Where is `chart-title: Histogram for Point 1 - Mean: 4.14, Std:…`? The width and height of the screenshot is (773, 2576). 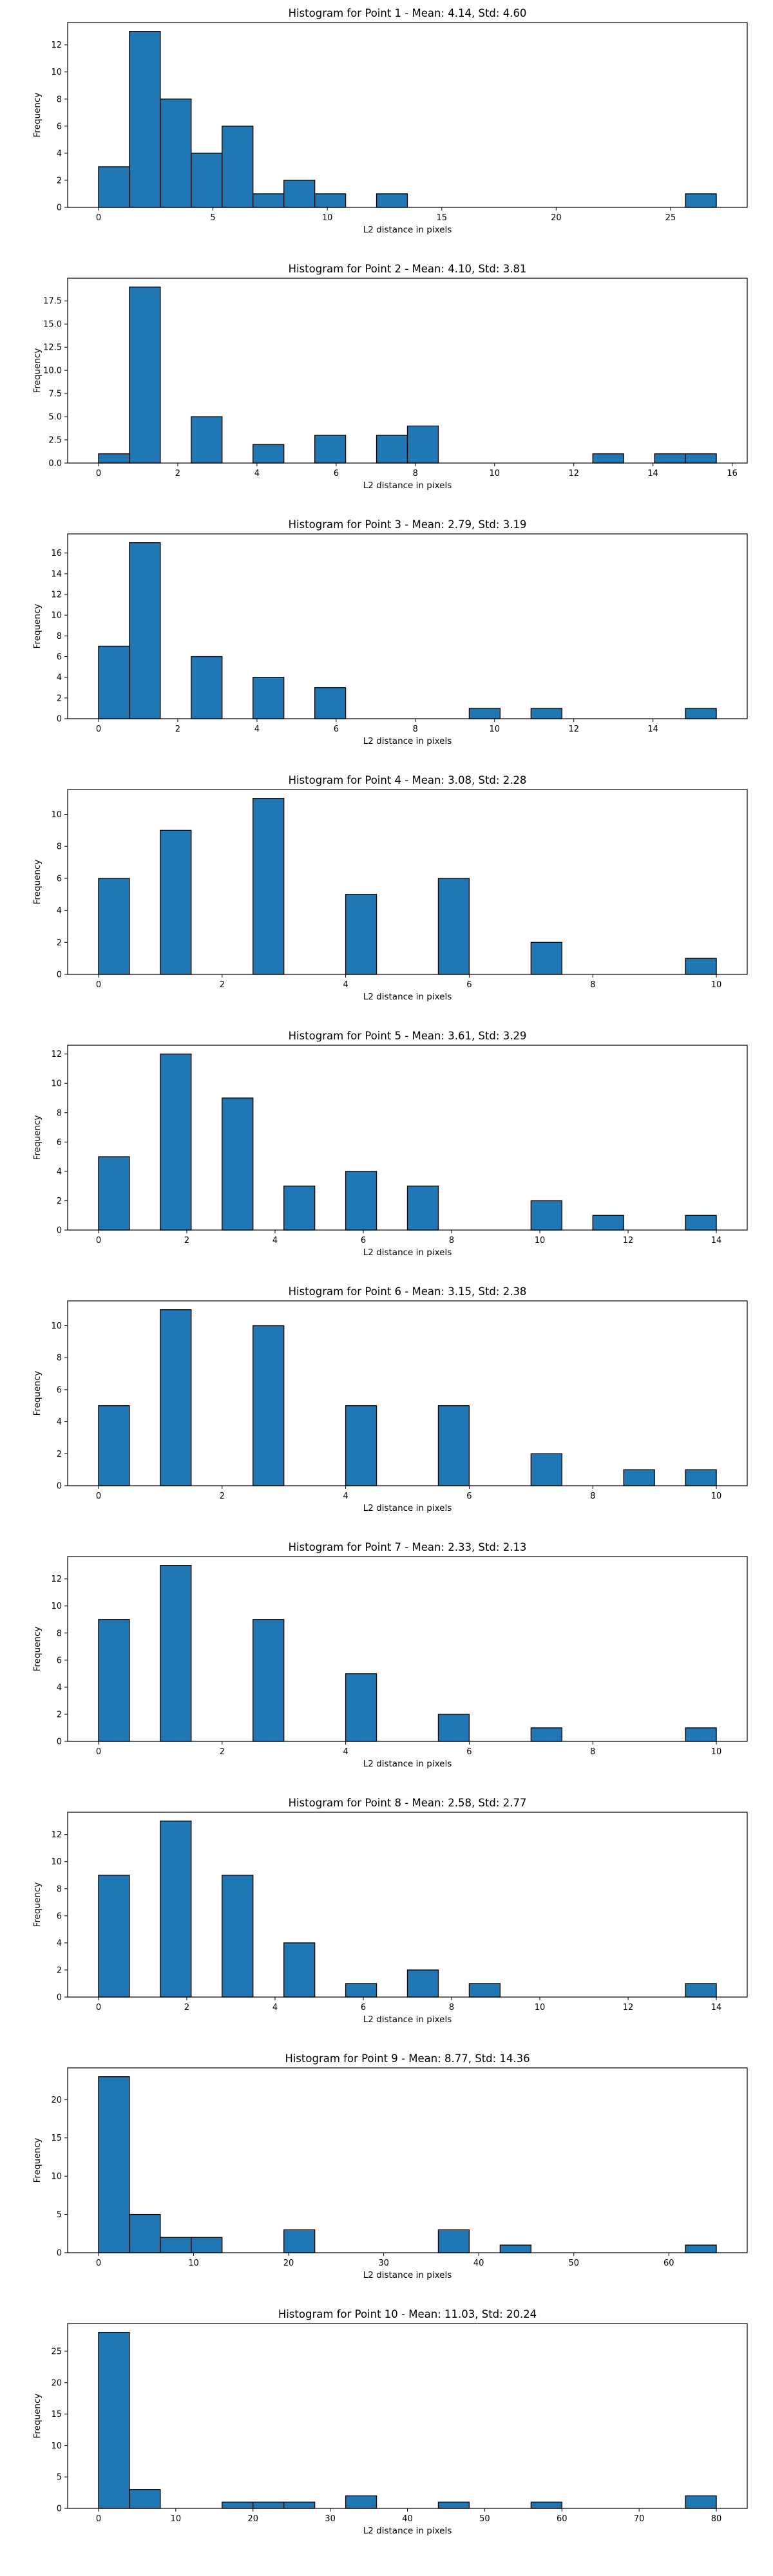 chart-title: Histogram for Point 1 - Mean: 4.14, Std:… is located at coordinates (408, 13).